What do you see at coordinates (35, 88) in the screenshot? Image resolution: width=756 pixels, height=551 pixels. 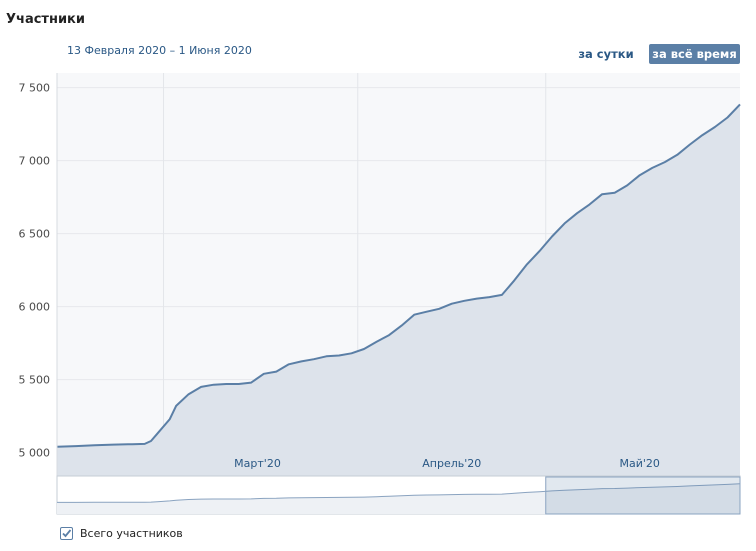 I see `y-tick-label-5: 7 500` at bounding box center [35, 88].